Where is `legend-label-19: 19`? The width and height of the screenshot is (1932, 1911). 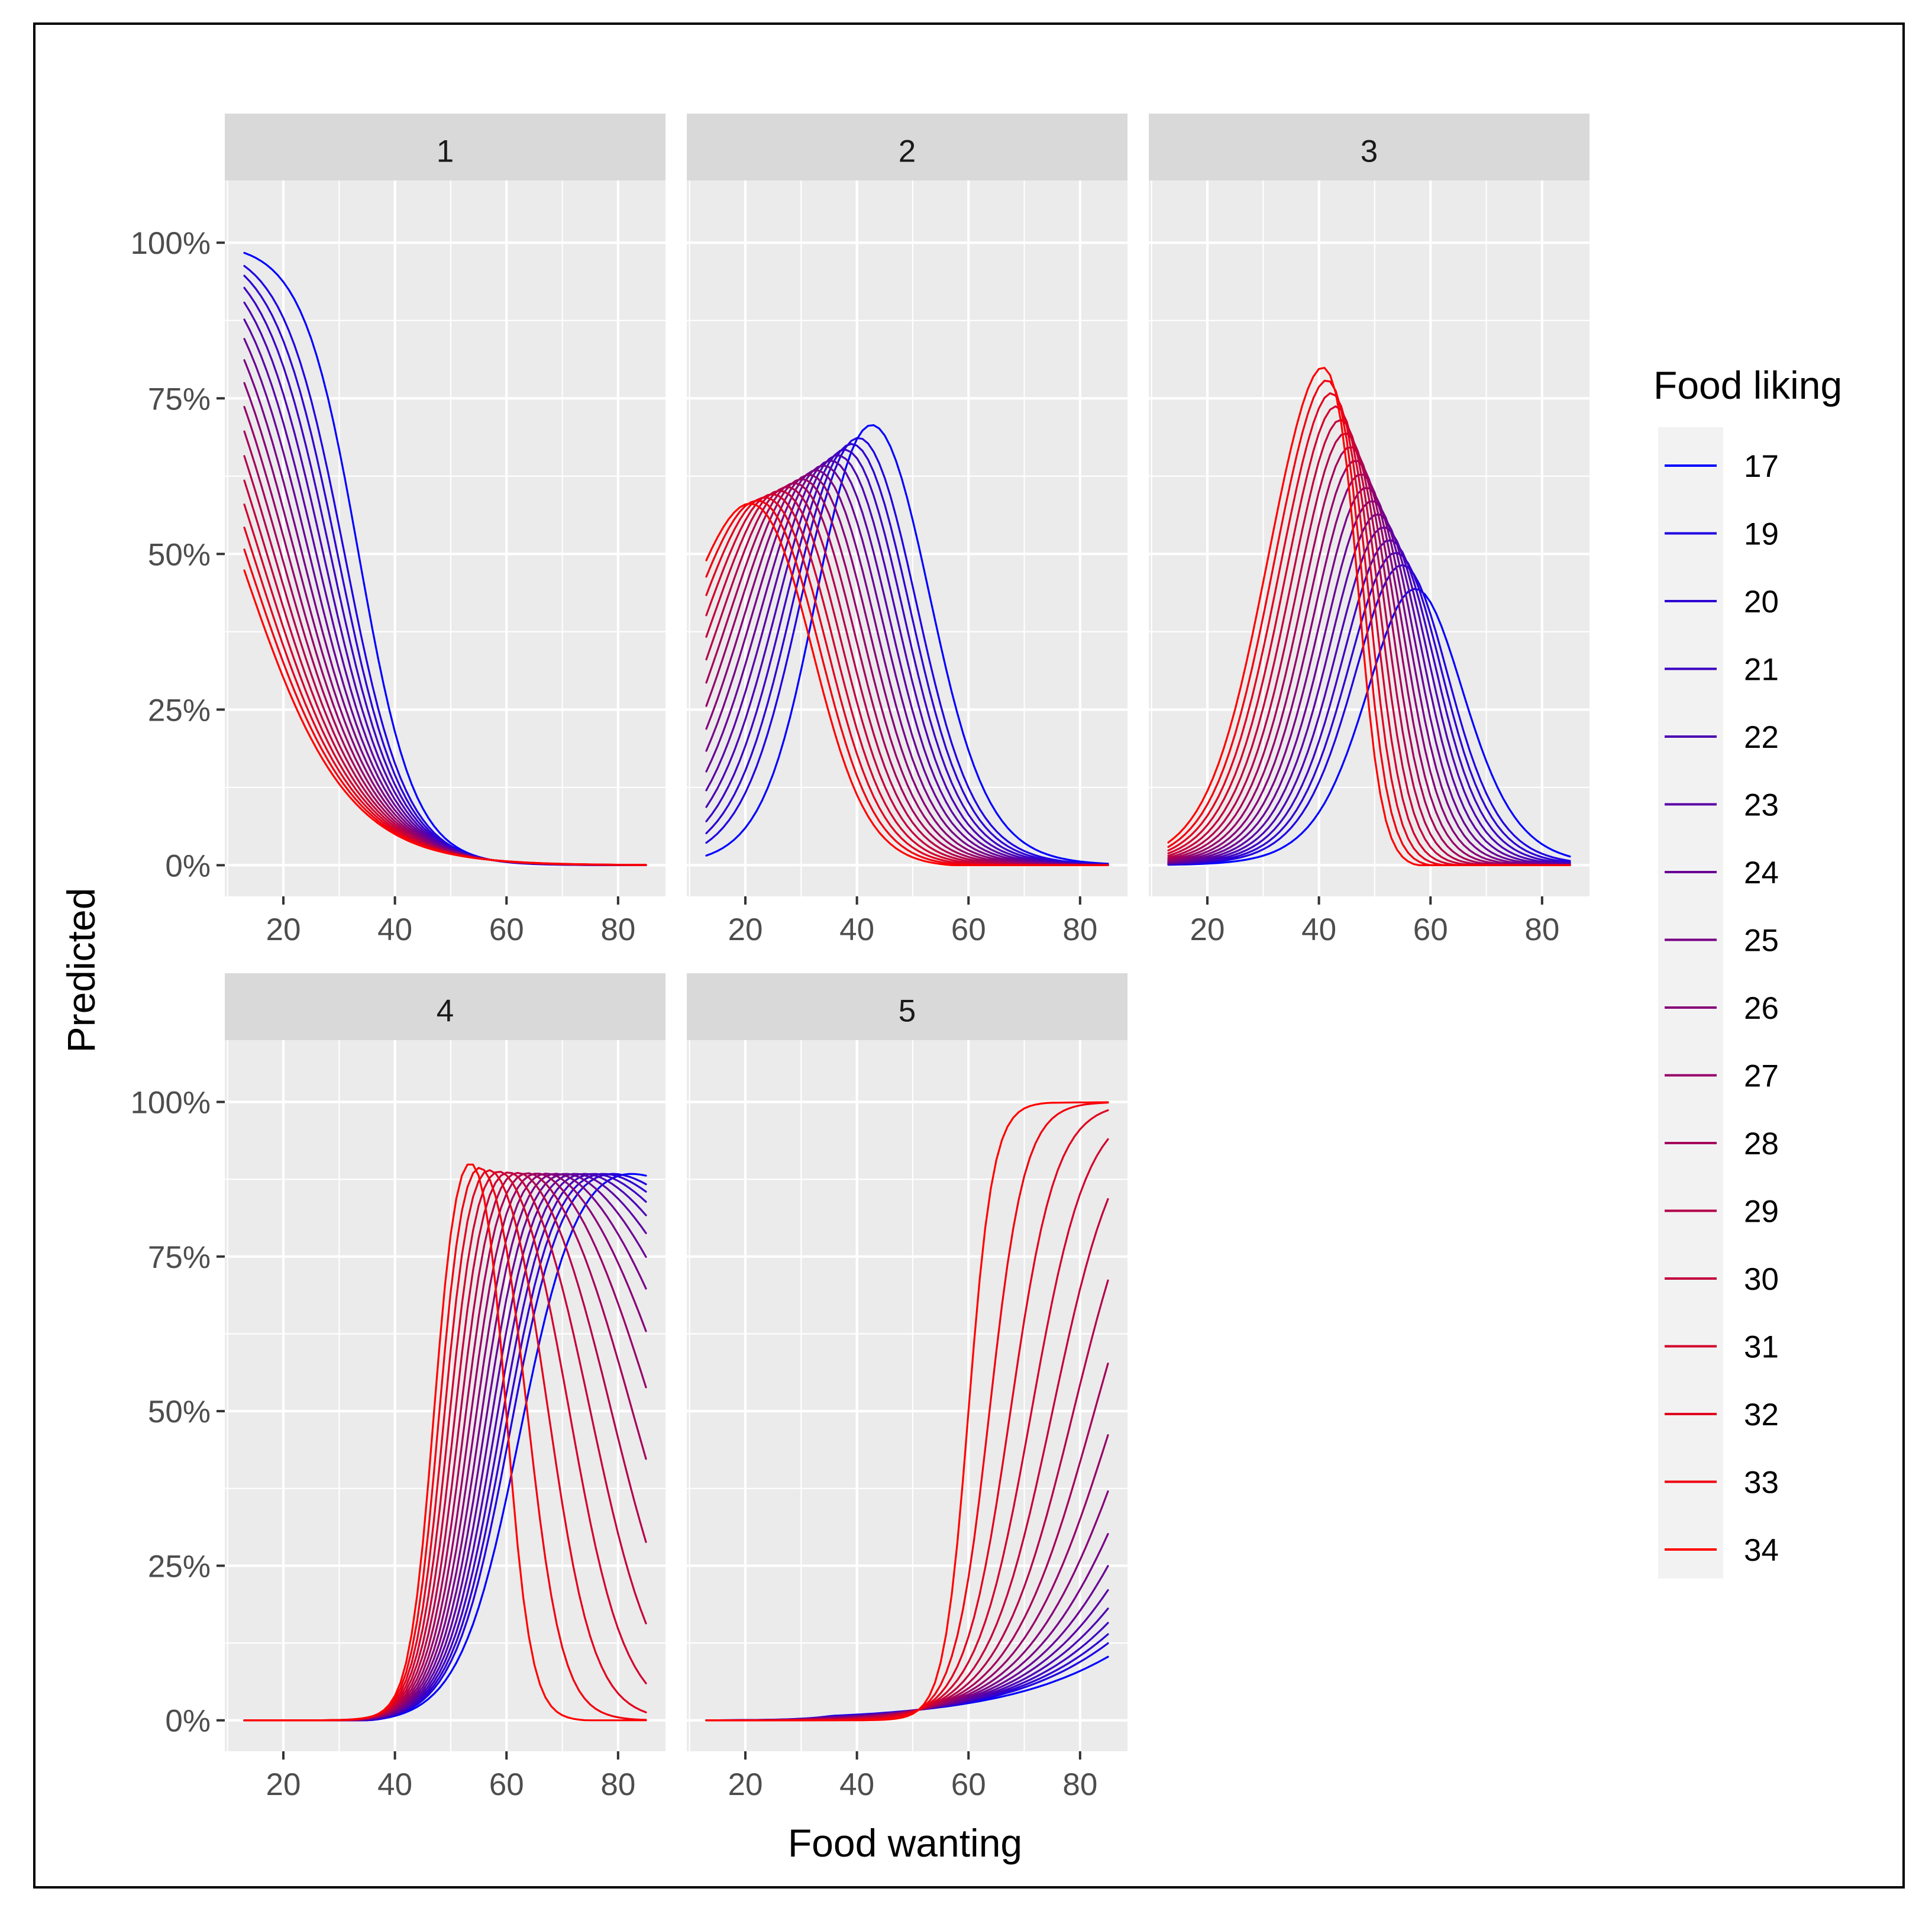
legend-label-19: 19 is located at coordinates (1761, 534).